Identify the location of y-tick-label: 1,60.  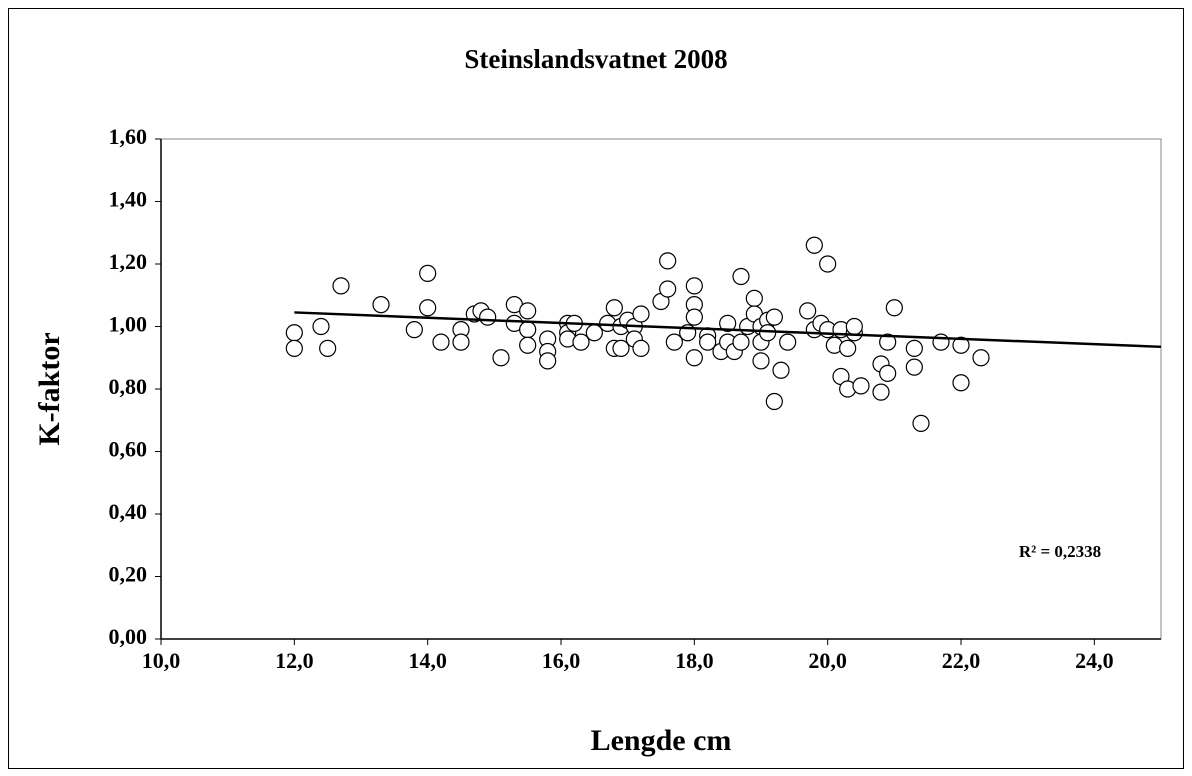
(128, 136).